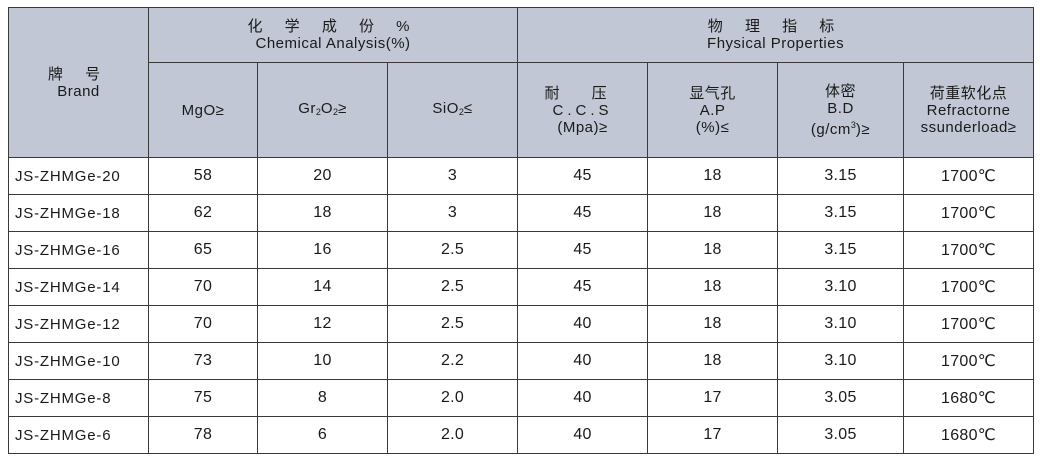  I want to click on brand-cell: JS-ZHMGe-14, so click(78, 287).